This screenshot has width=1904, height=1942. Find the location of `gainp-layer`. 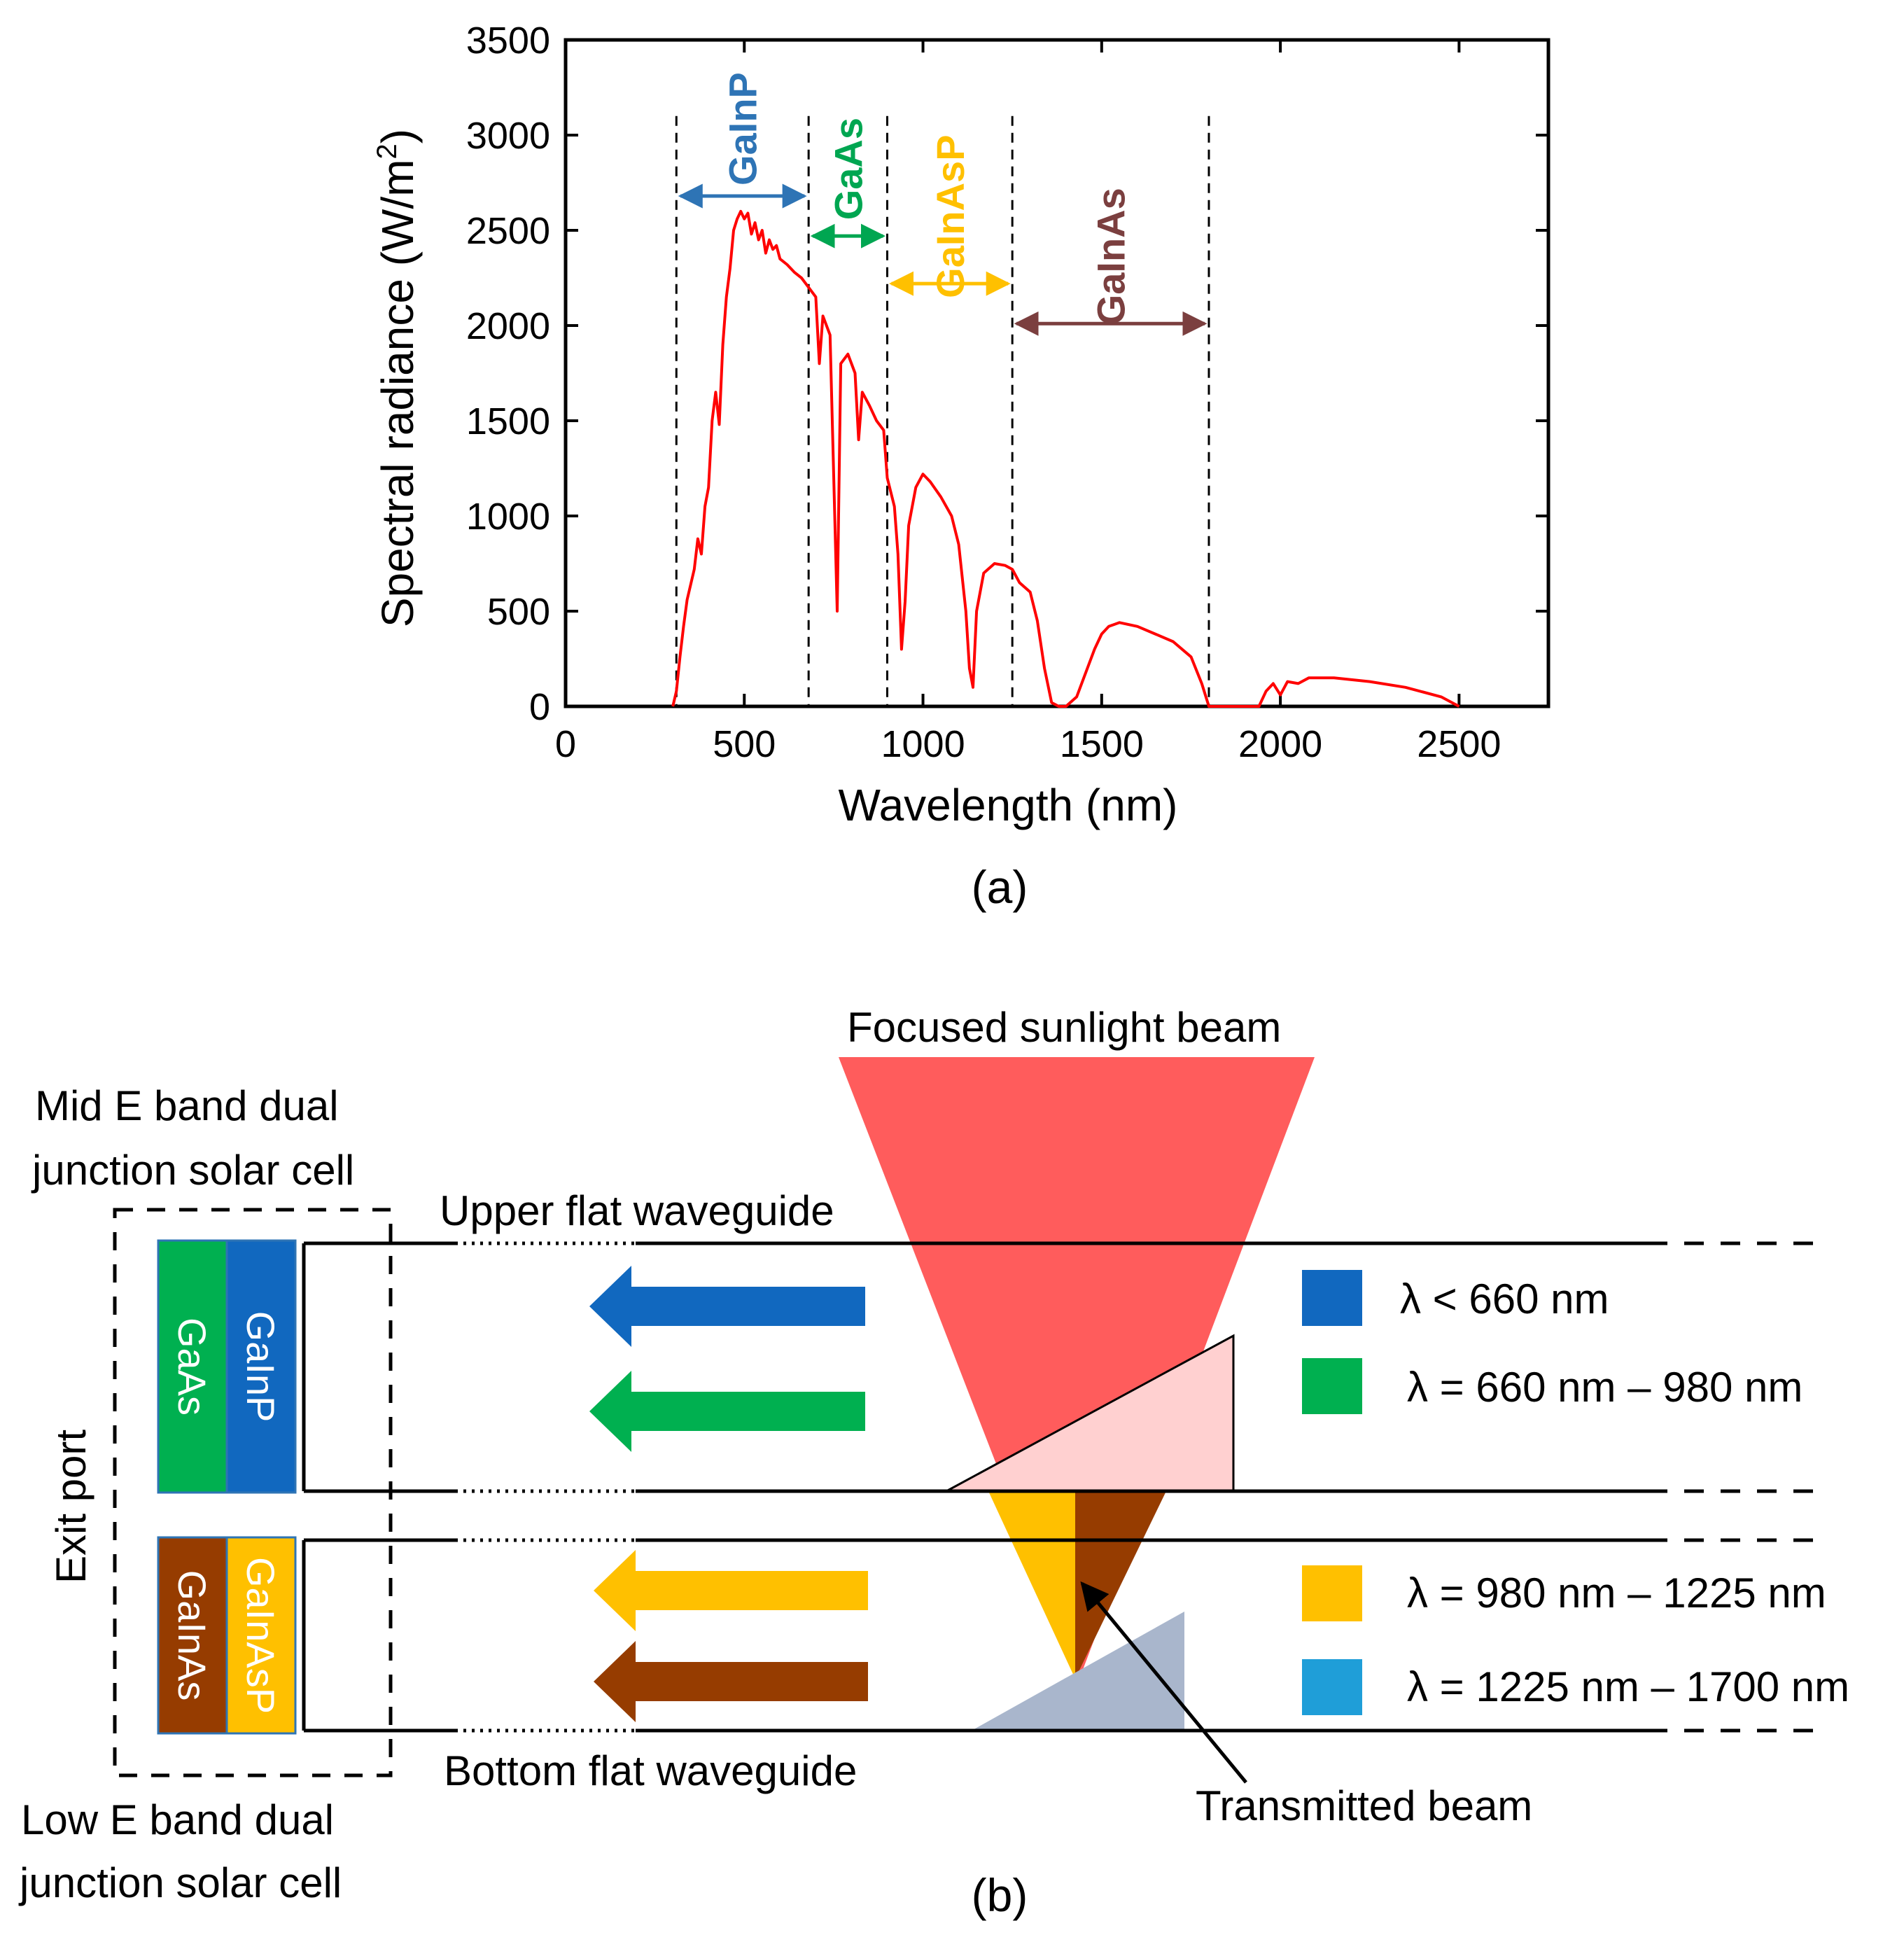

gainp-layer is located at coordinates (261, 1366).